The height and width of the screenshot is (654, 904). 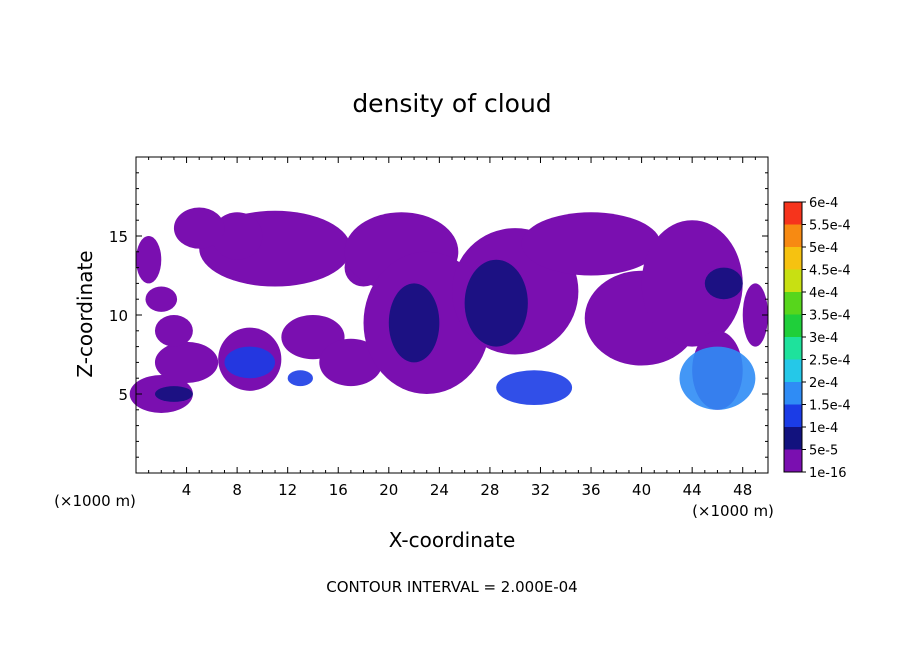 I want to click on y-tick-label: 15, so click(x=118, y=237).